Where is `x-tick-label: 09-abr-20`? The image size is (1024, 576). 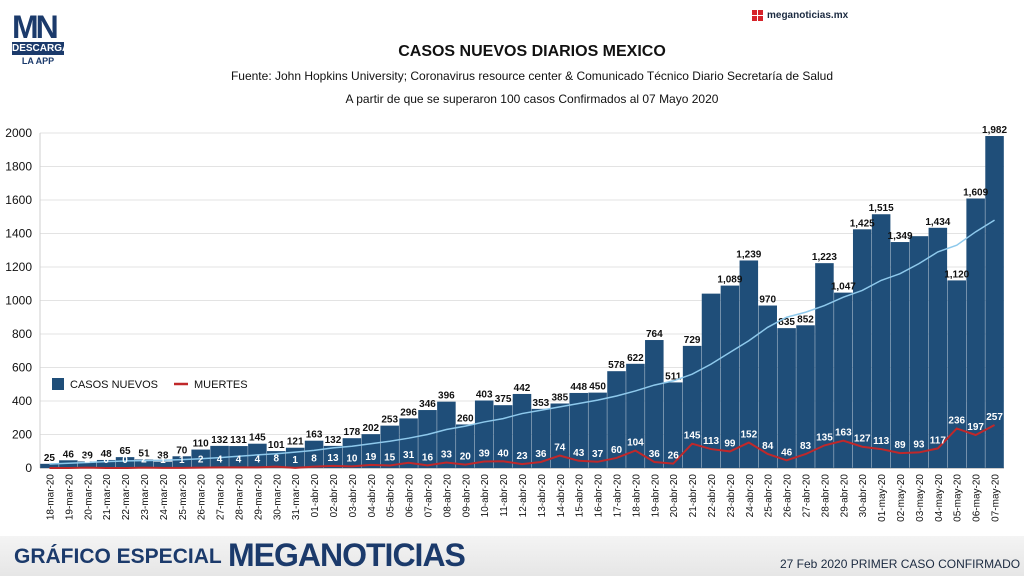 x-tick-label: 09-abr-20 is located at coordinates (466, 496).